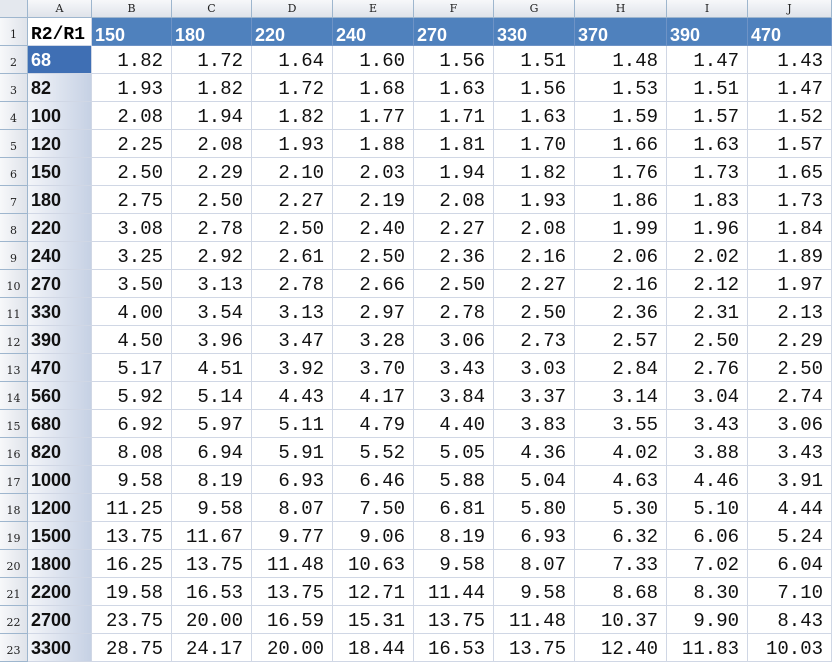 The width and height of the screenshot is (832, 665). Describe the element at coordinates (373, 452) in the screenshot. I see `value-cell: 5.52` at that location.